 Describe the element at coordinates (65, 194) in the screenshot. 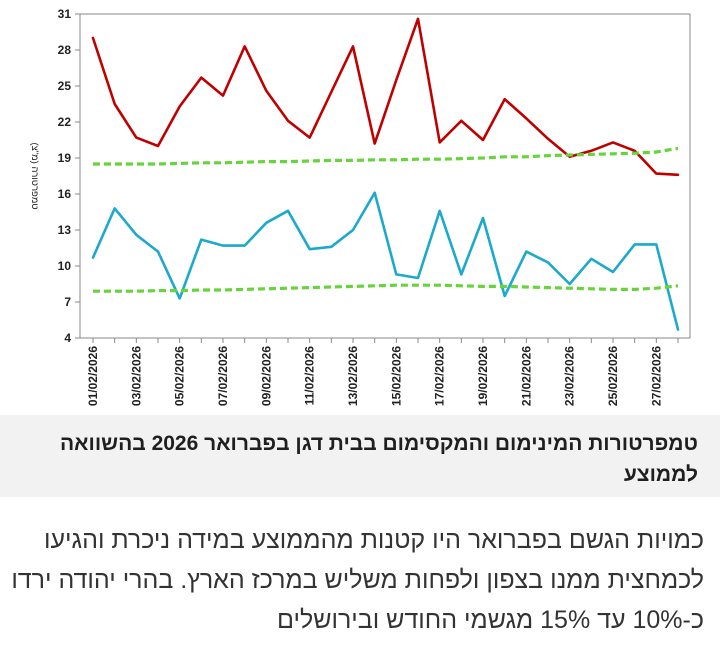

I see `y-tick-label: 16` at that location.